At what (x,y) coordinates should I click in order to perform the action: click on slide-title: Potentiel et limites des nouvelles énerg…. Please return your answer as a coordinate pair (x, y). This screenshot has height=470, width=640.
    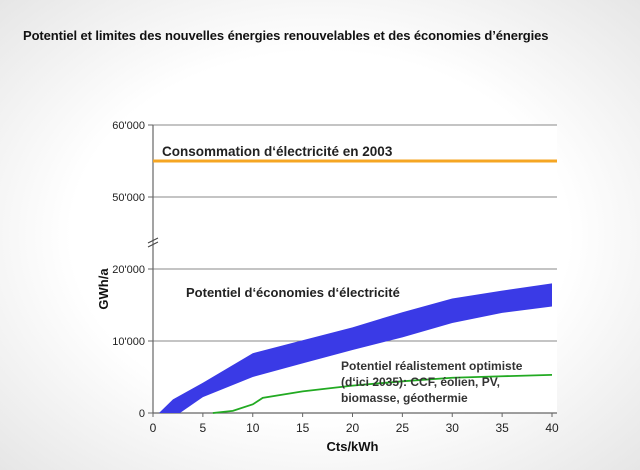
    Looking at the image, I should click on (286, 35).